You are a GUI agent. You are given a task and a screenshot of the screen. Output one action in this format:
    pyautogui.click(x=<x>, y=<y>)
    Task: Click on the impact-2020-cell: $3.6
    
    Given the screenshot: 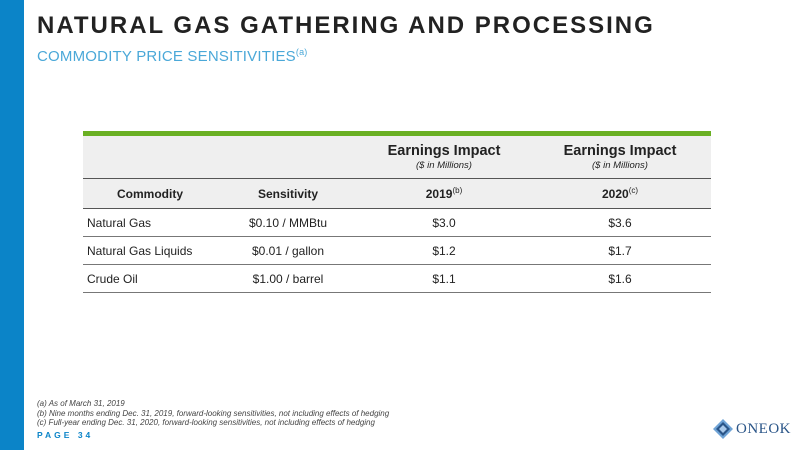 What is the action you would take?
    pyautogui.click(x=620, y=222)
    